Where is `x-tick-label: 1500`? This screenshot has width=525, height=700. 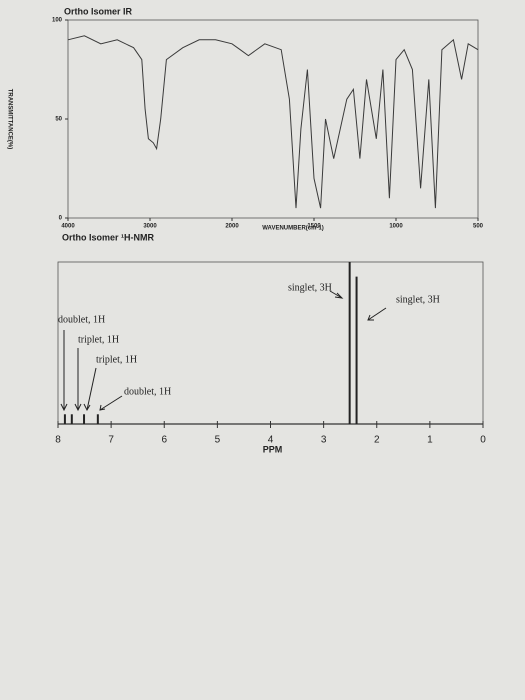 x-tick-label: 1500 is located at coordinates (314, 227).